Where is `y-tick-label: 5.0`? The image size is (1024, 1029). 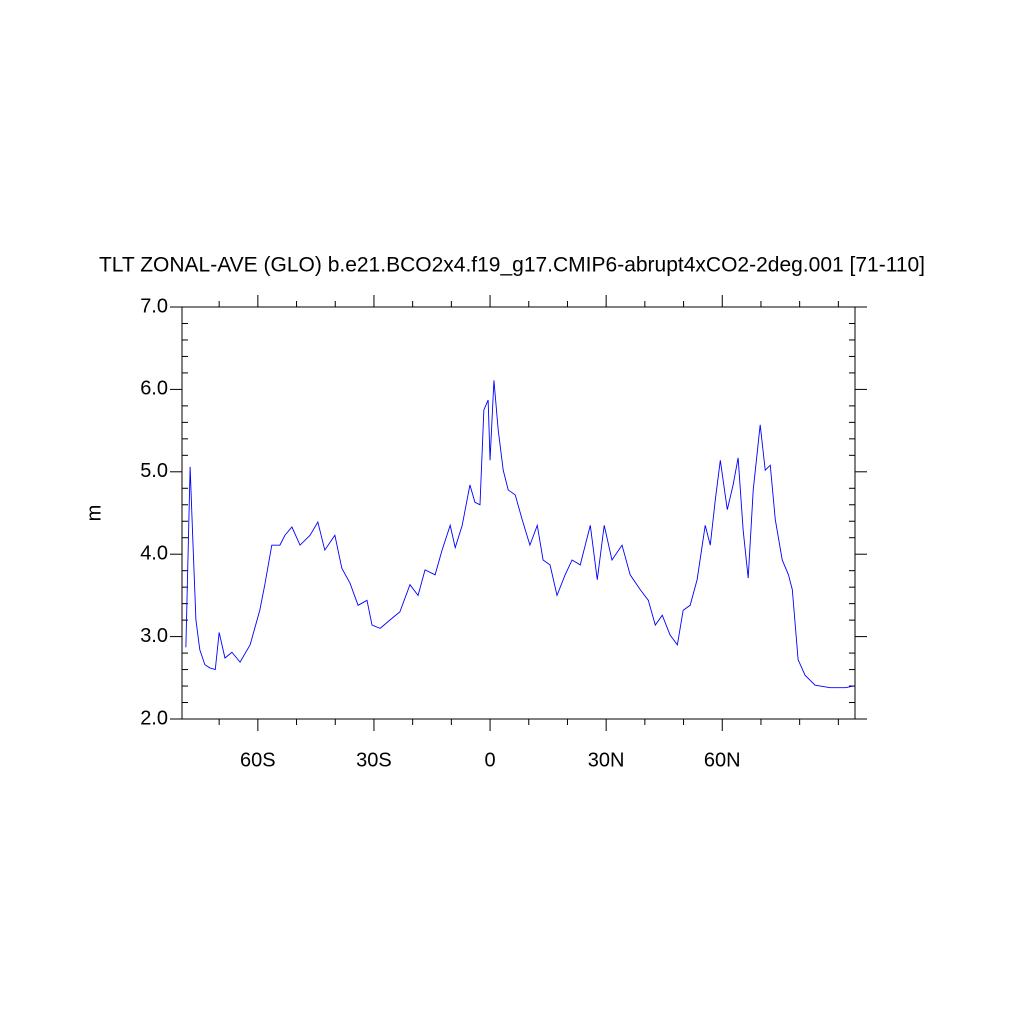 y-tick-label: 5.0 is located at coordinates (154, 471).